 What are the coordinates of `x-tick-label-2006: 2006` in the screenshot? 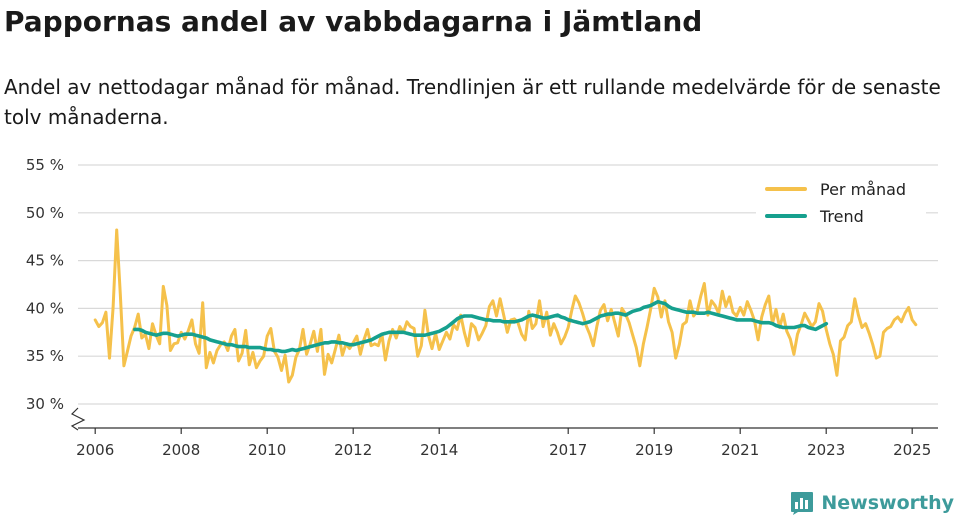 It's located at (95, 450).